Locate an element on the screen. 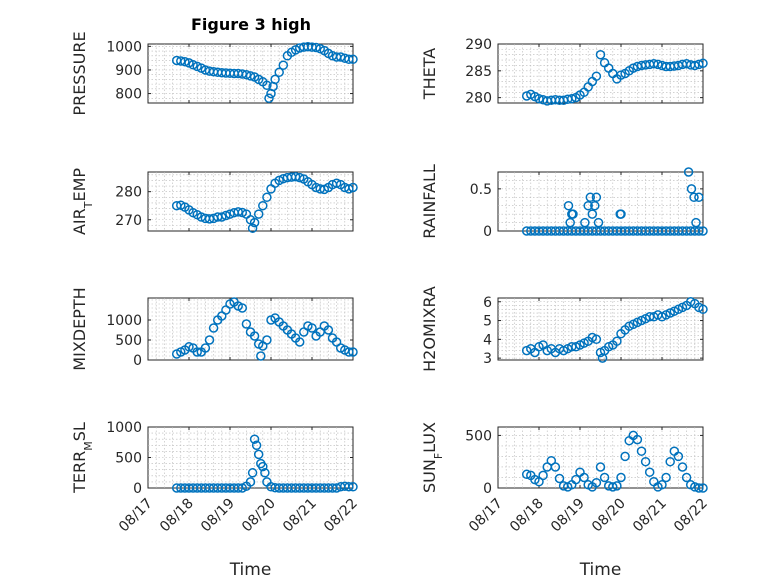 The width and height of the screenshot is (778, 583). subplot-air-temp: 270 280 AIRTEMP is located at coordinates (214, 201).